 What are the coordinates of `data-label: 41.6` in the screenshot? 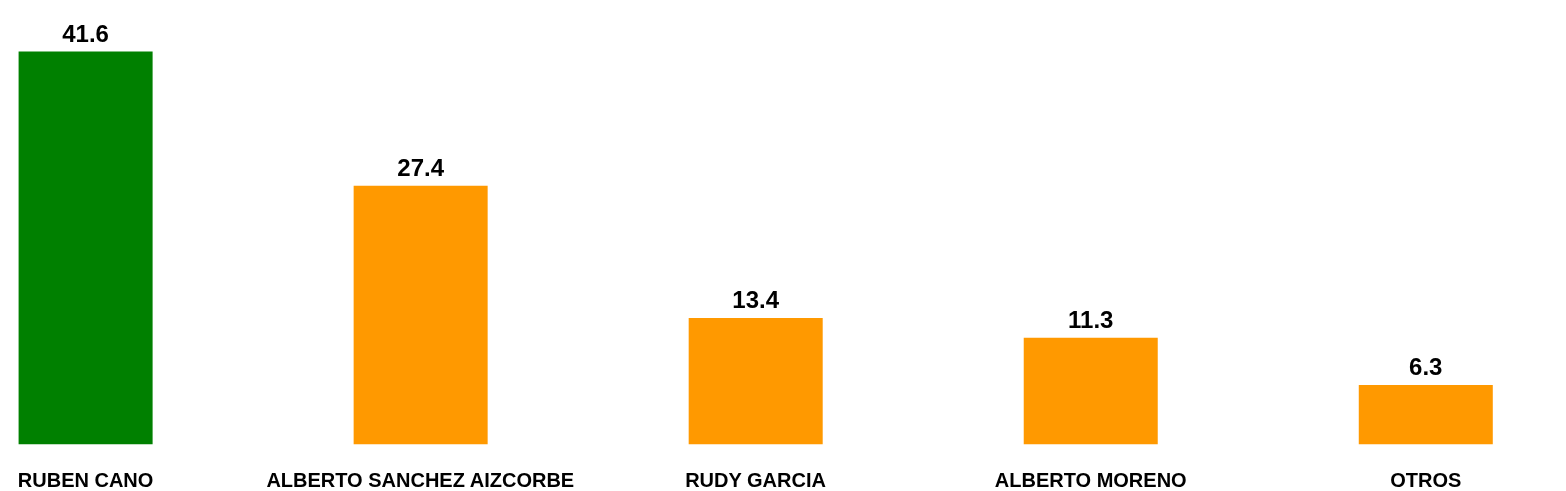 It's located at (85, 33).